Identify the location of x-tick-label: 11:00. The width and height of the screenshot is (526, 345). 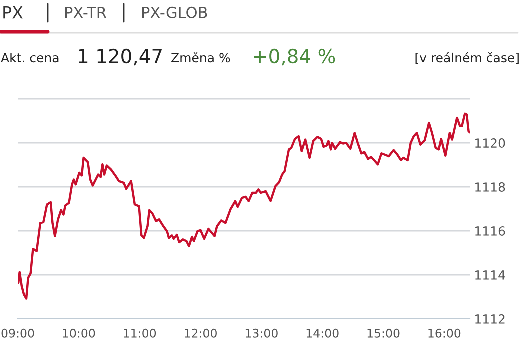
(140, 333).